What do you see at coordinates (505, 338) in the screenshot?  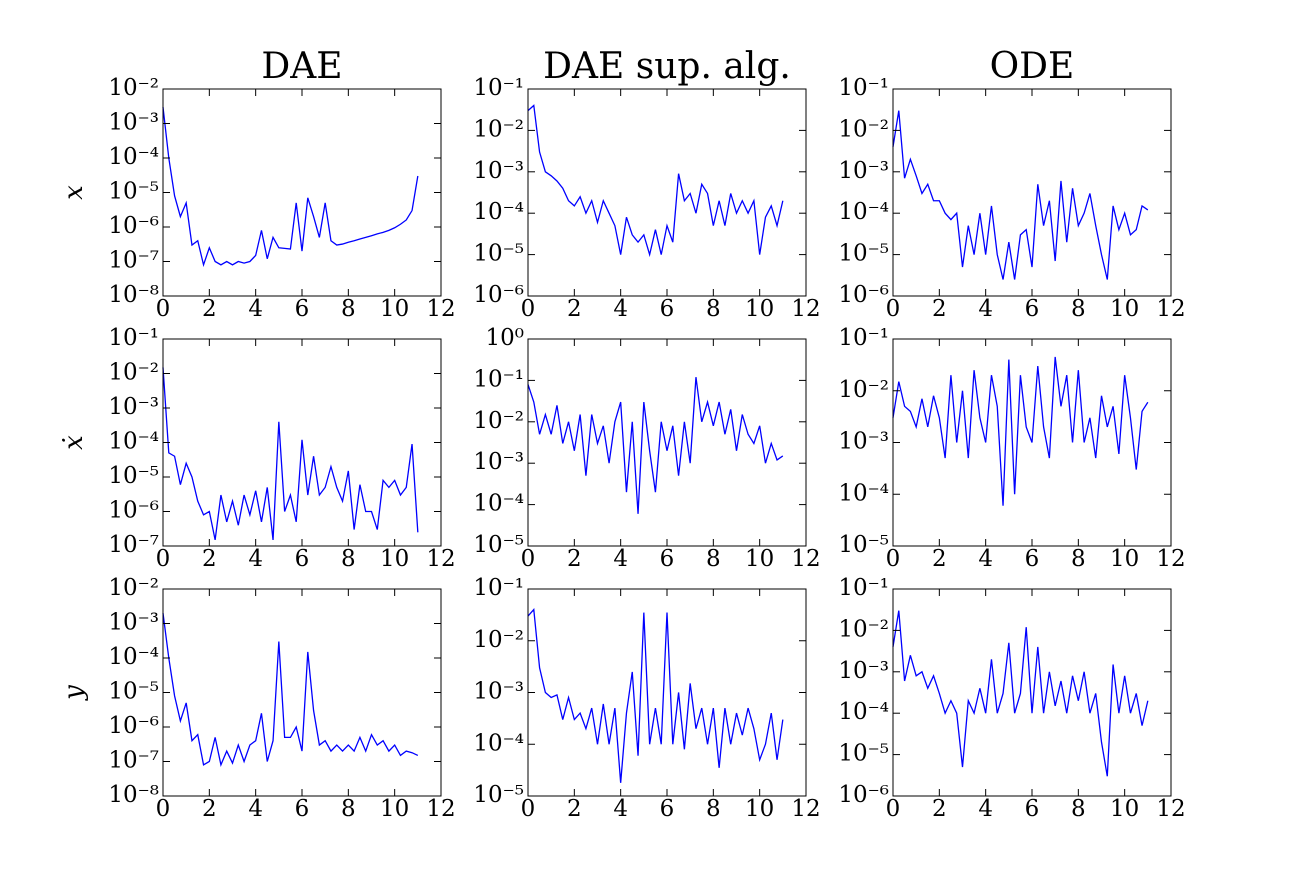 I see `y-tick-label: 10⁰` at bounding box center [505, 338].